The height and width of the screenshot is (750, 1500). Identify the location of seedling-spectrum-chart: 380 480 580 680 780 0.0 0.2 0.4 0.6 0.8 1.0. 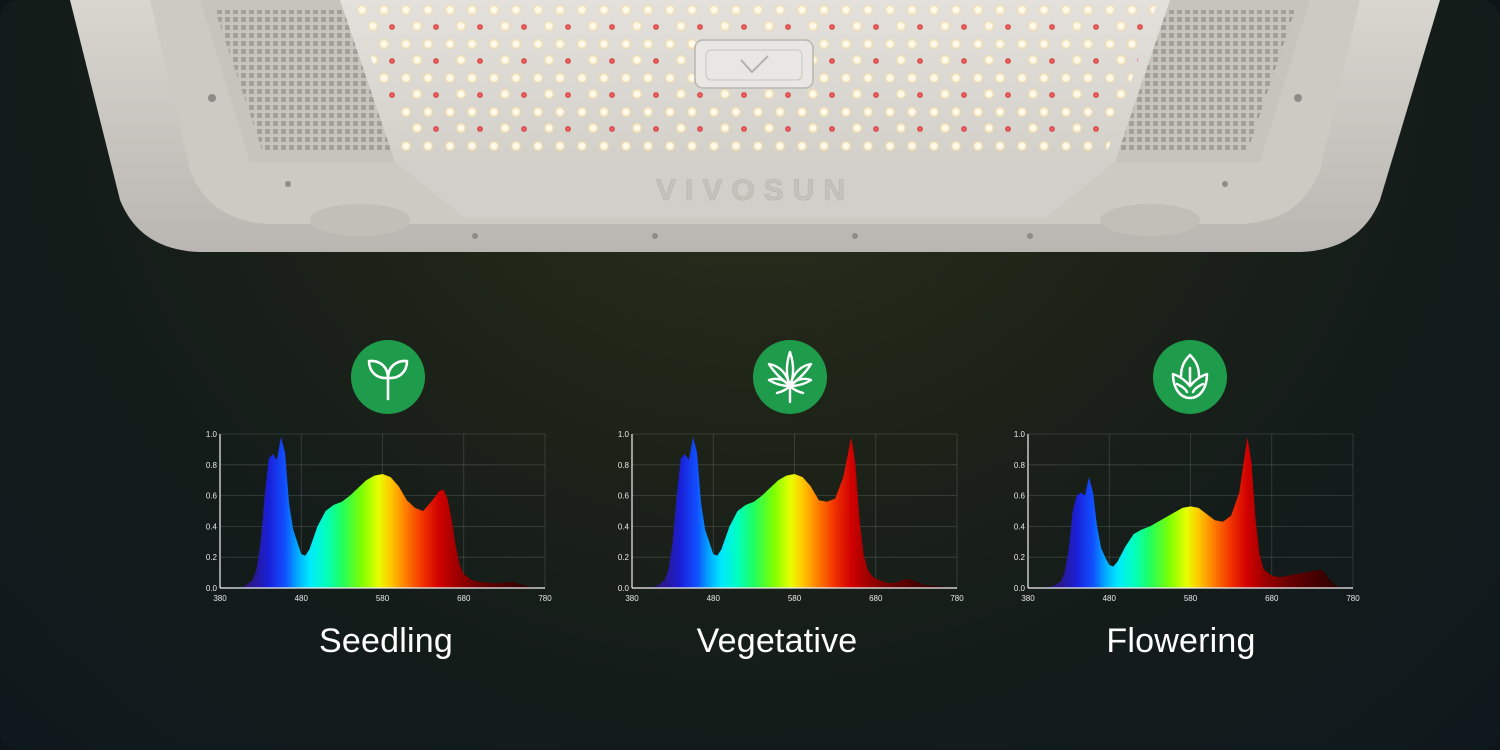
(379, 516).